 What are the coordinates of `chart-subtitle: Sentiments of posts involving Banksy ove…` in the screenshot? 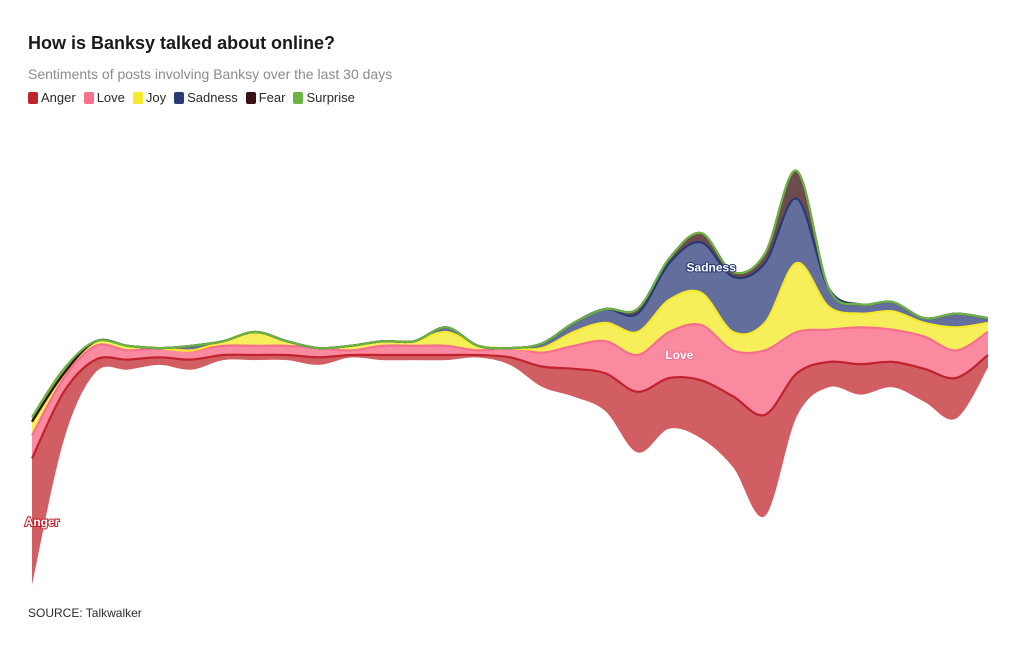 It's located at (210, 74).